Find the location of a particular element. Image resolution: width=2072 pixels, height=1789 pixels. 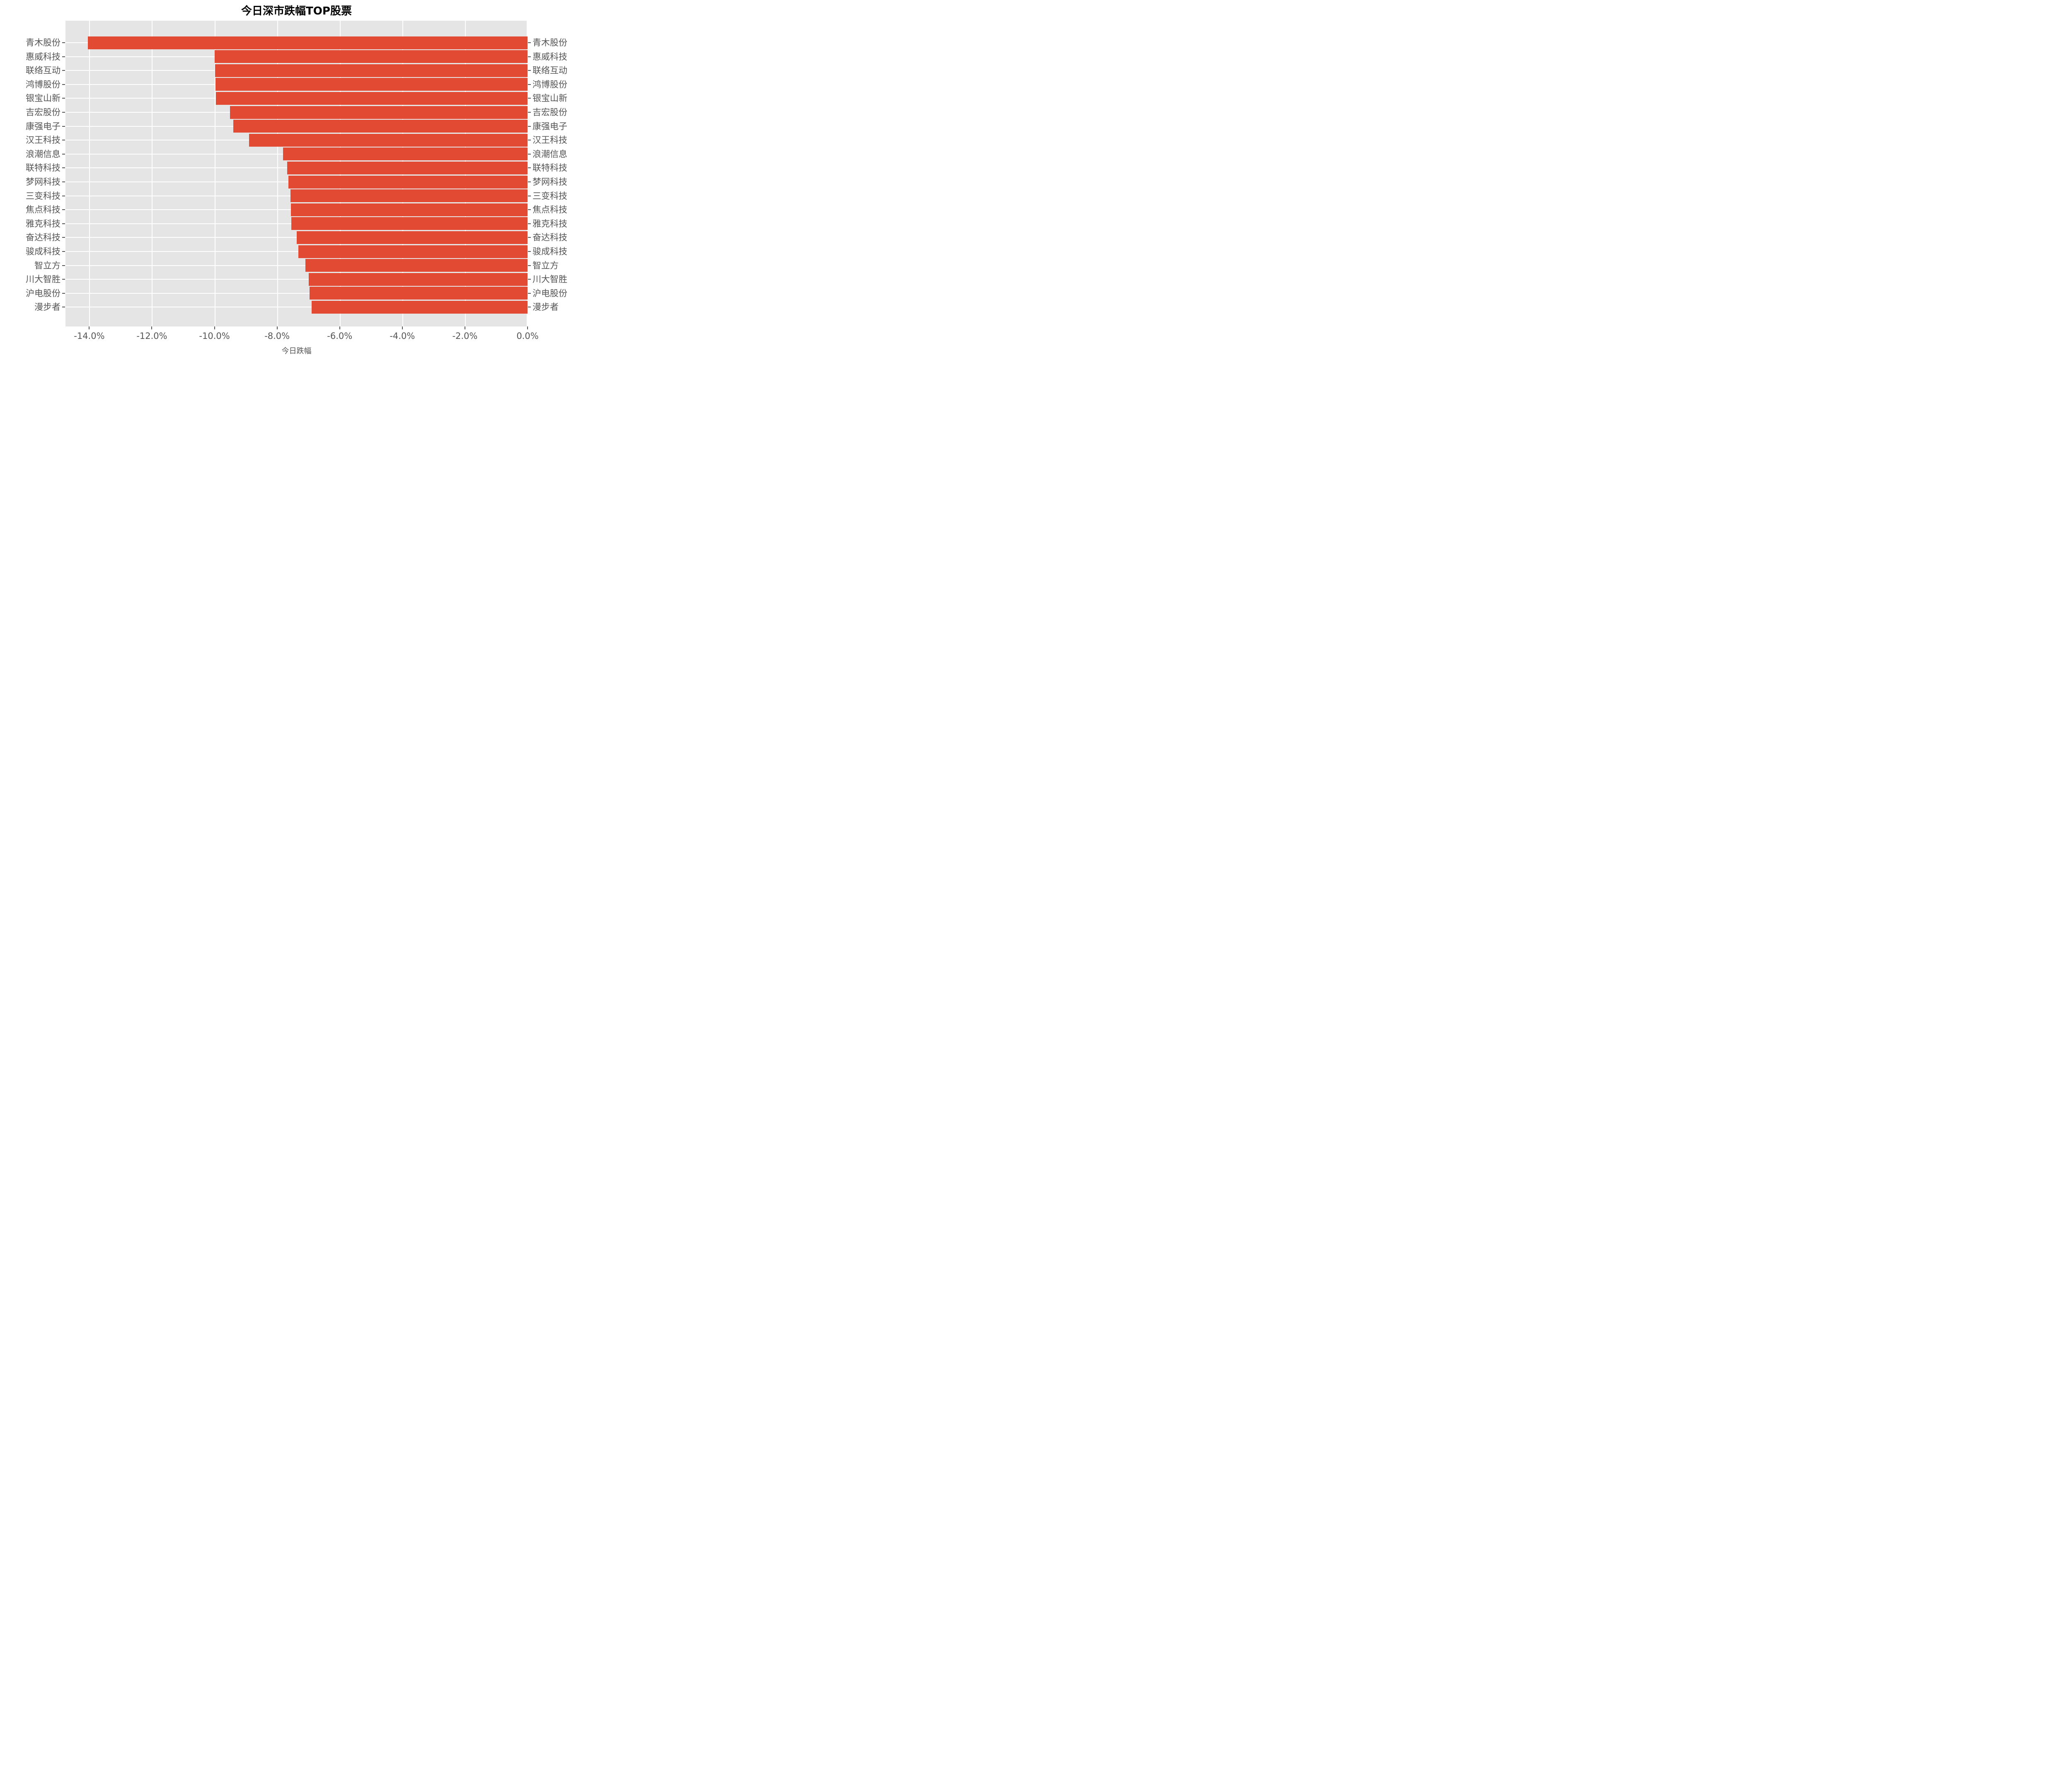

y-label-right: 康强电子 is located at coordinates (550, 126).